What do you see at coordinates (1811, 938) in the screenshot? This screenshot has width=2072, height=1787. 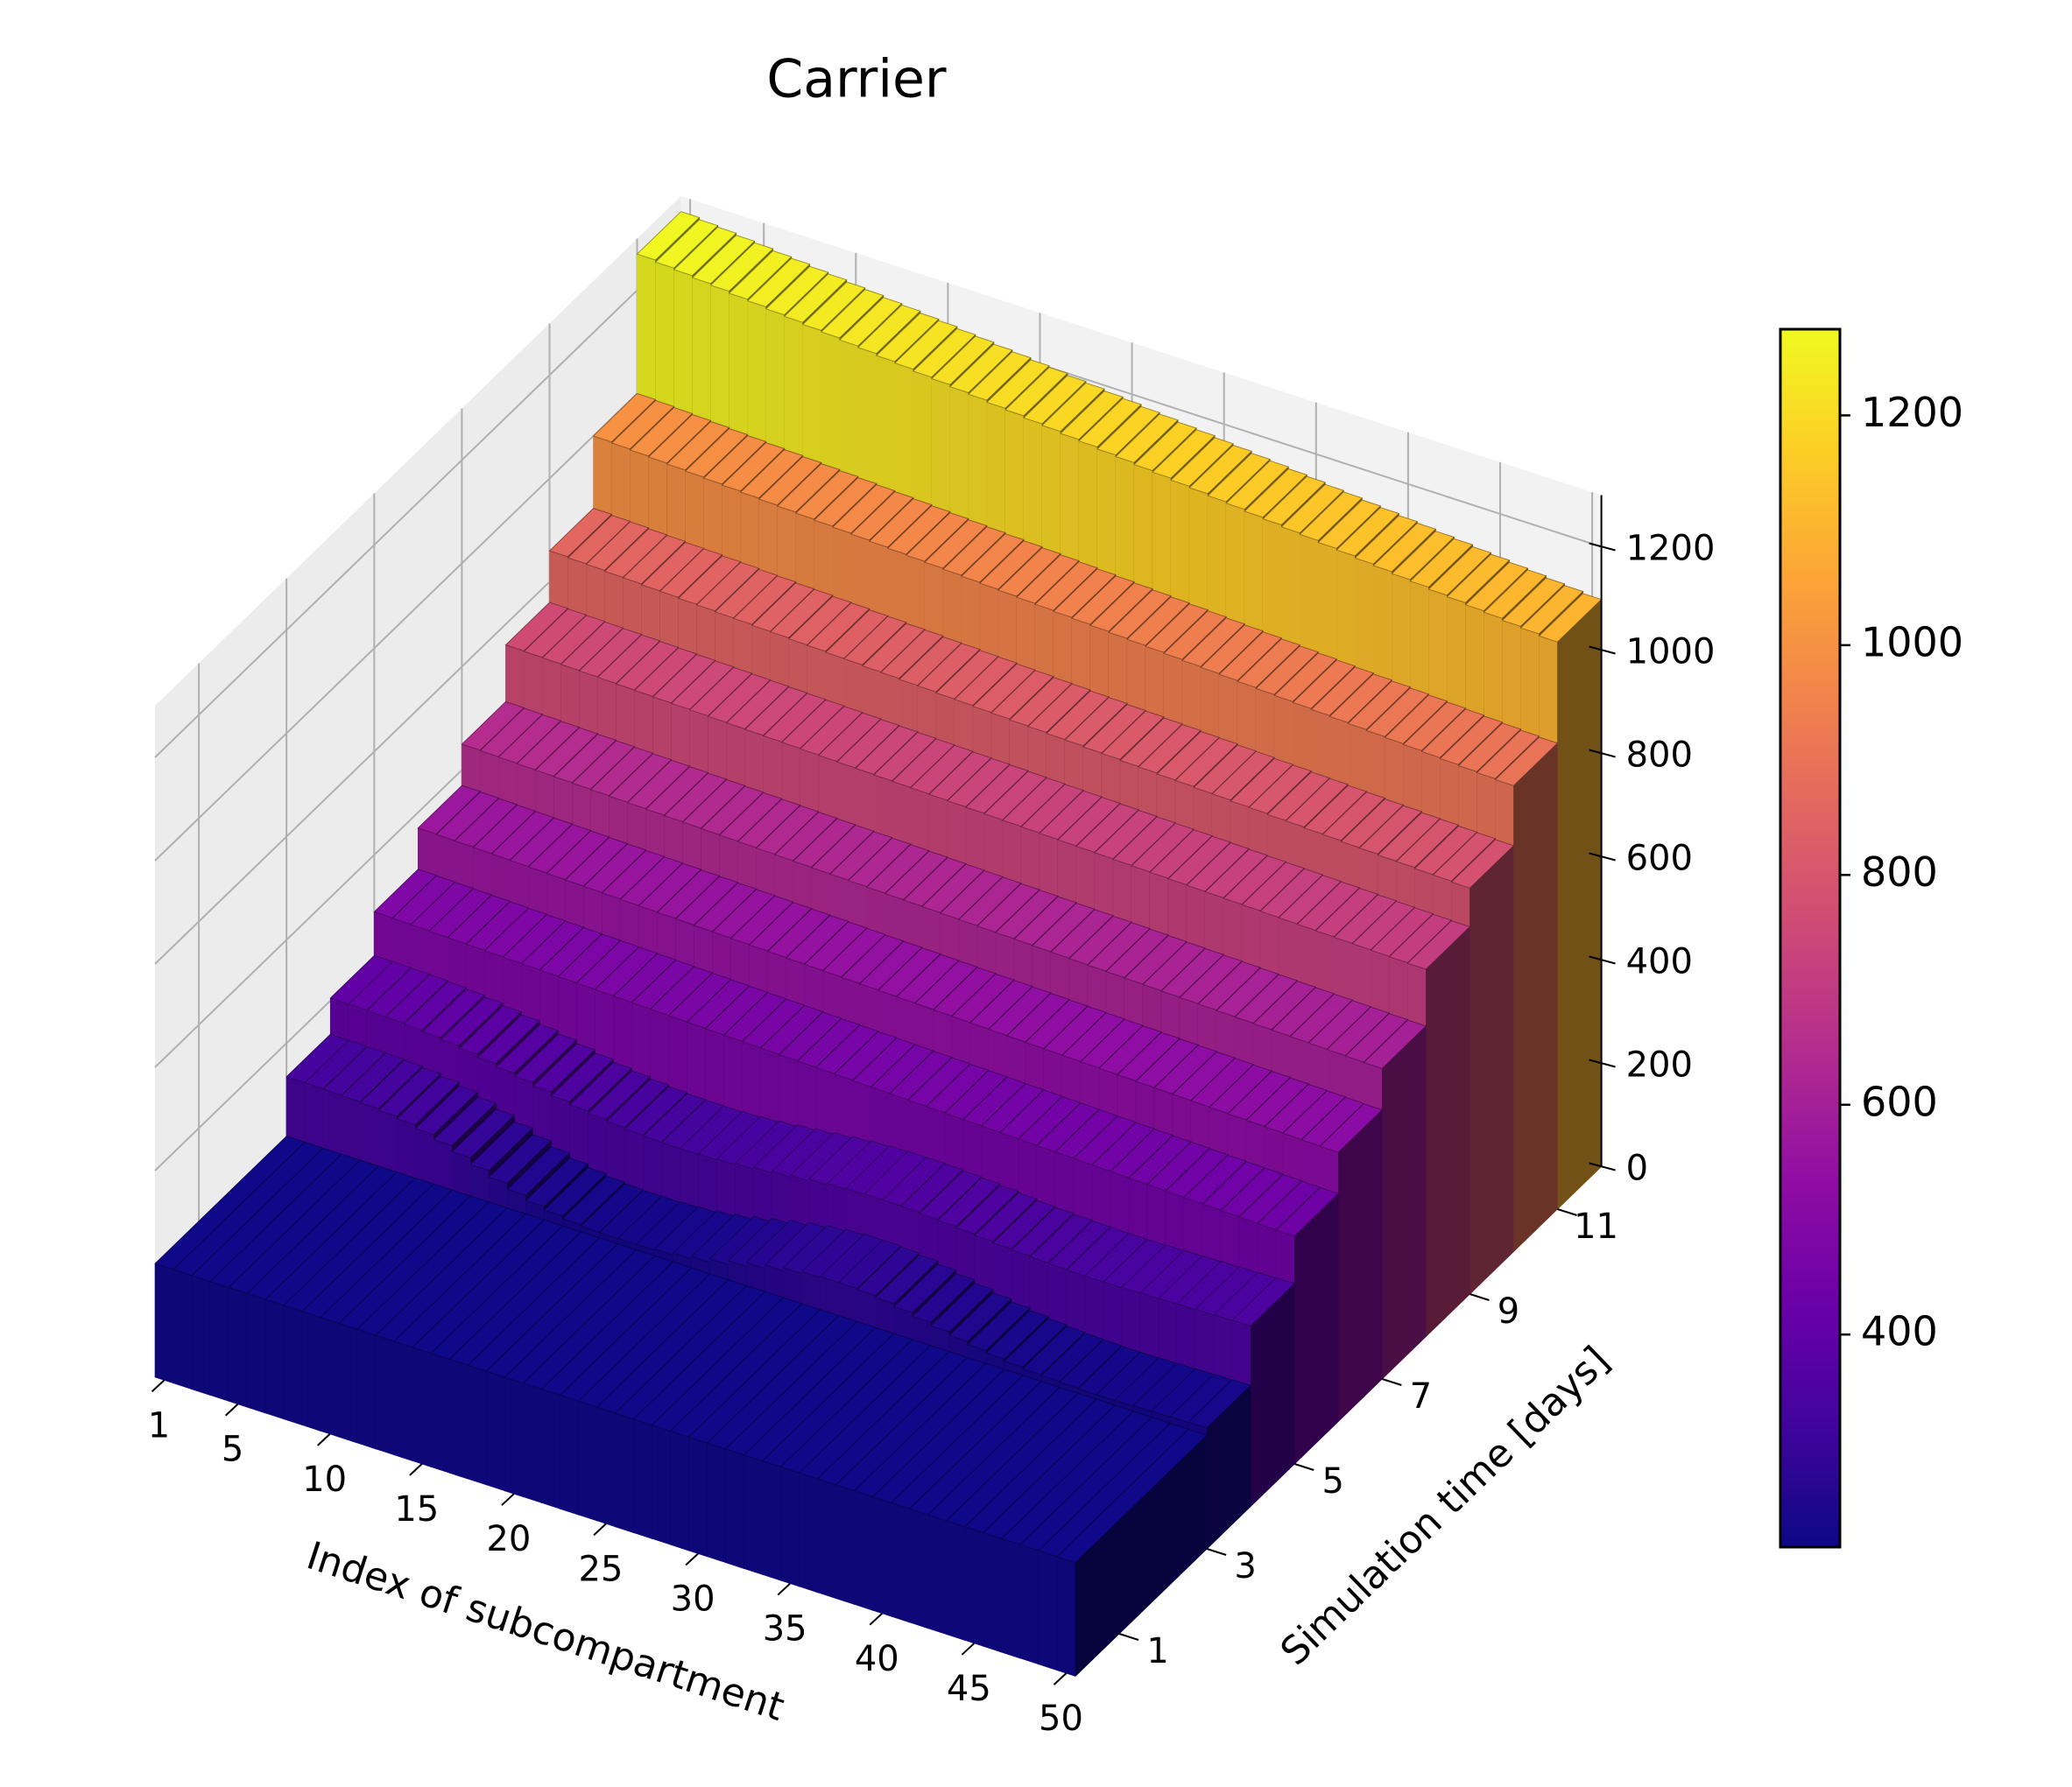 I see `colorbar` at bounding box center [1811, 938].